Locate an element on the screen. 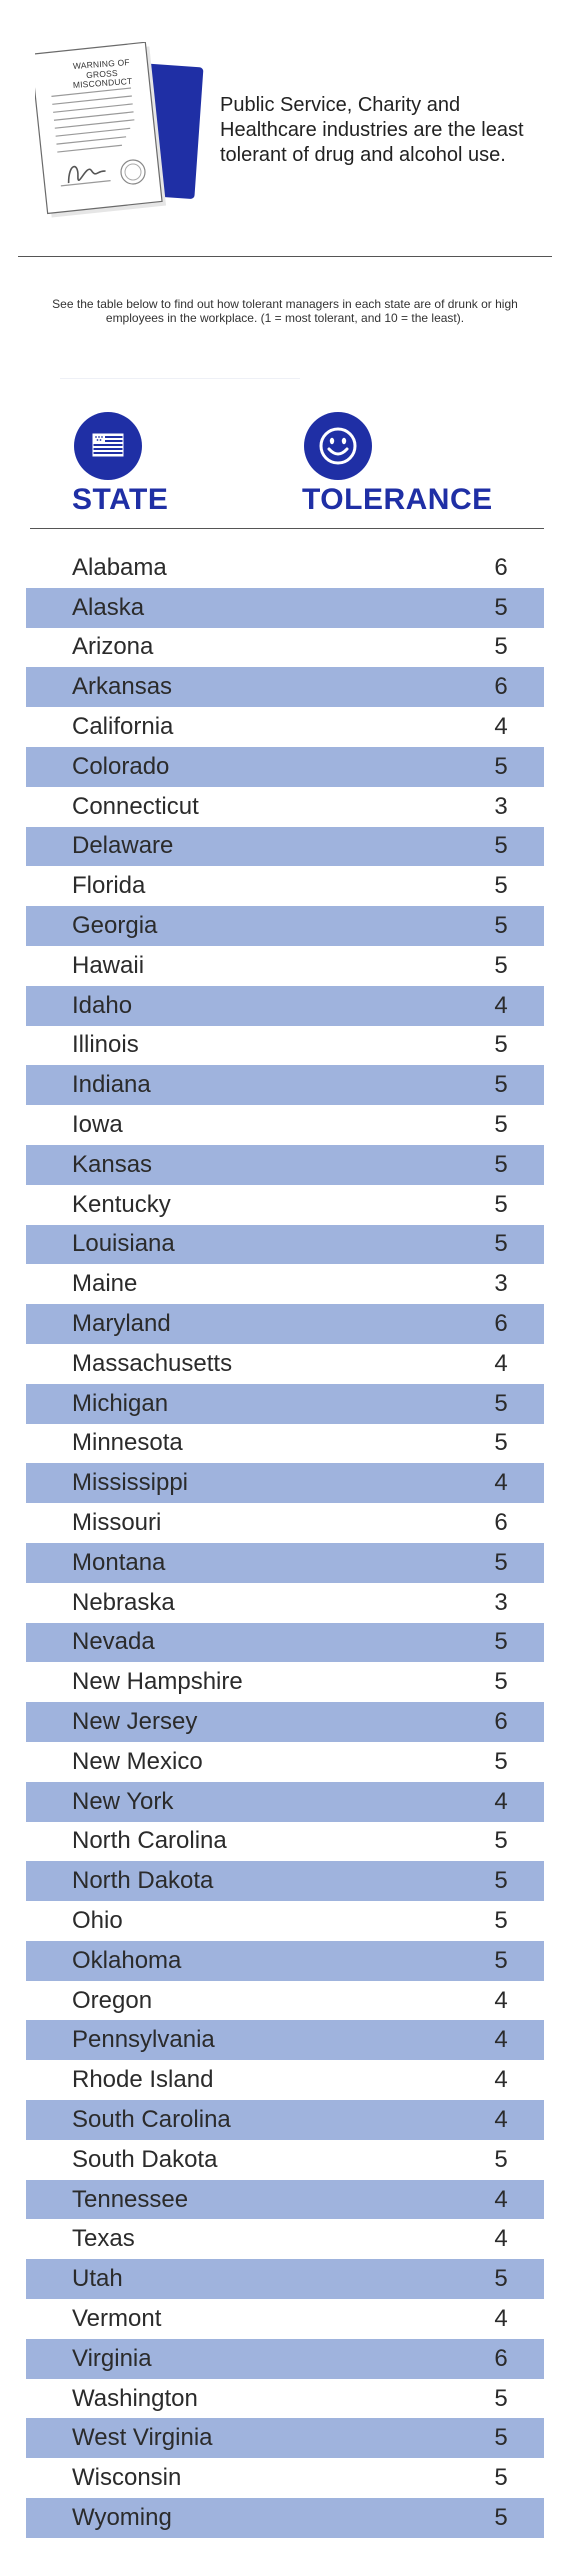 The height and width of the screenshot is (2560, 567). state-name: Oregon is located at coordinates (112, 2000).